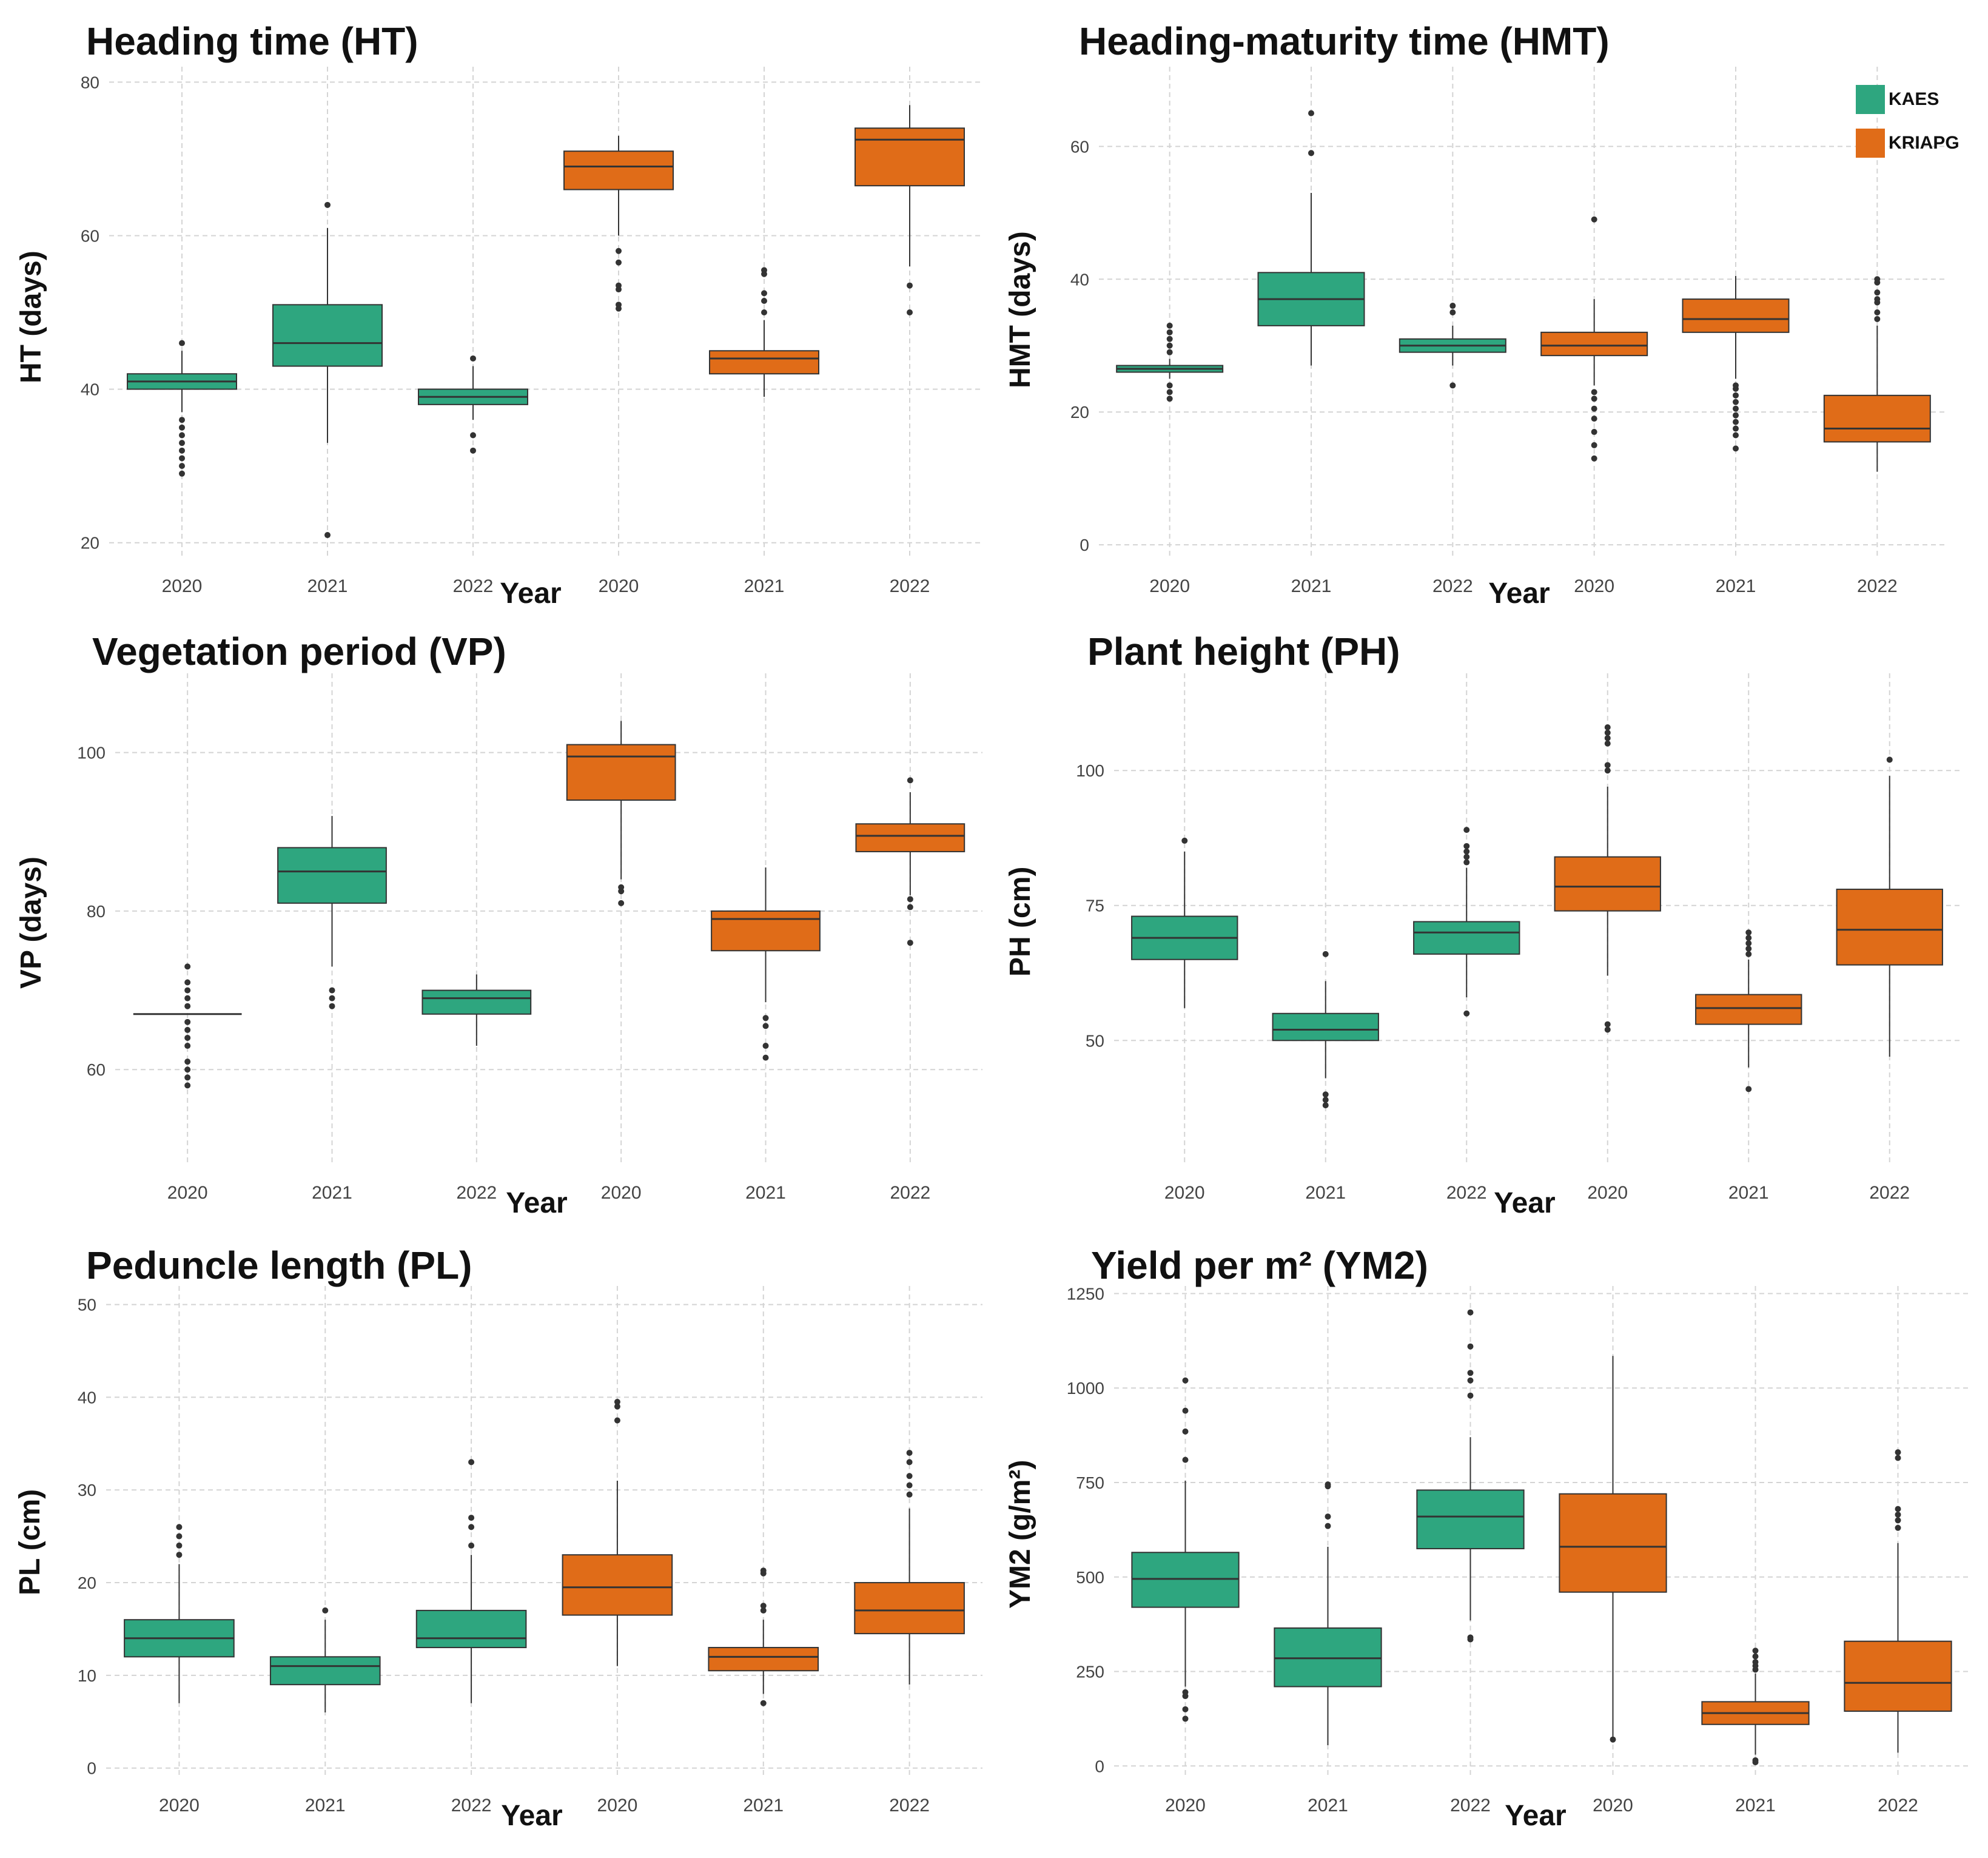  Describe the element at coordinates (1870, 143) in the screenshot. I see `legend-swatch-kriapg` at that location.